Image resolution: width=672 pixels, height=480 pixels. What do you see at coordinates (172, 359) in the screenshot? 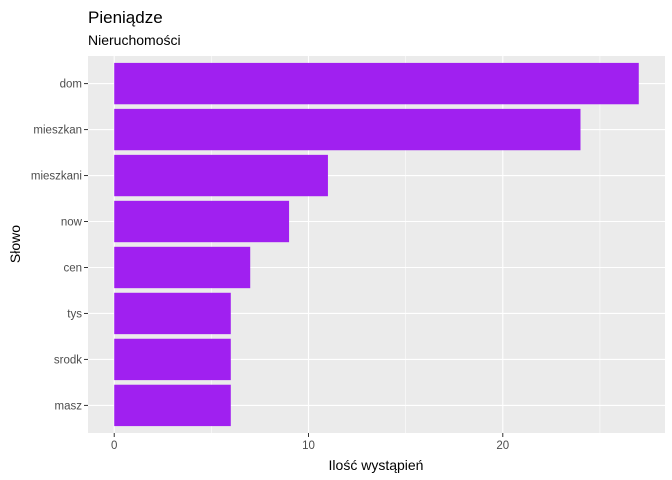
I see `bar-srodk` at bounding box center [172, 359].